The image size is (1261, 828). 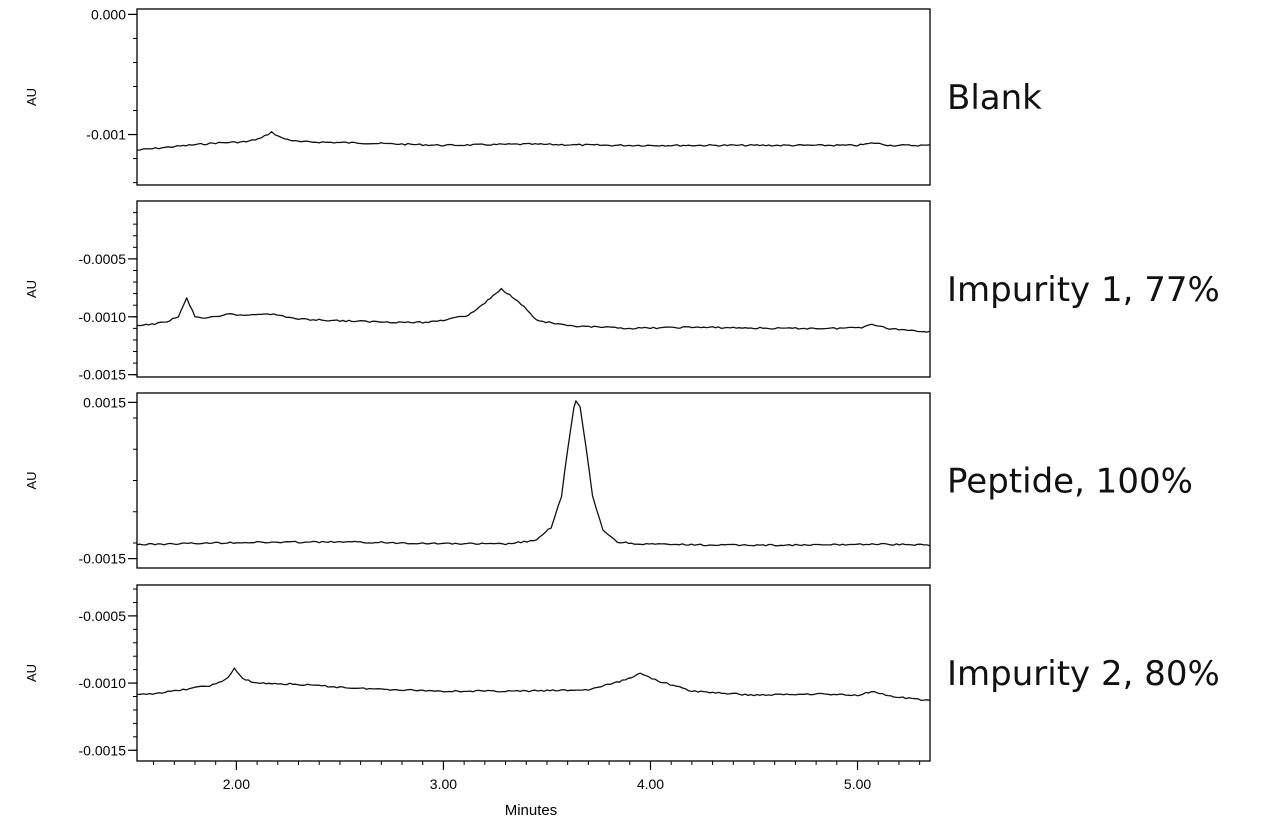 I want to click on panel-label: Impurity 1, 77%, so click(x=1083, y=290).